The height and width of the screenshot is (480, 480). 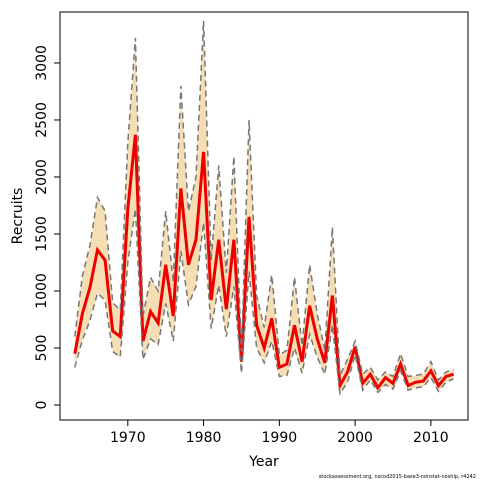 What do you see at coordinates (42, 177) in the screenshot?
I see `y-tick-label: 2000` at bounding box center [42, 177].